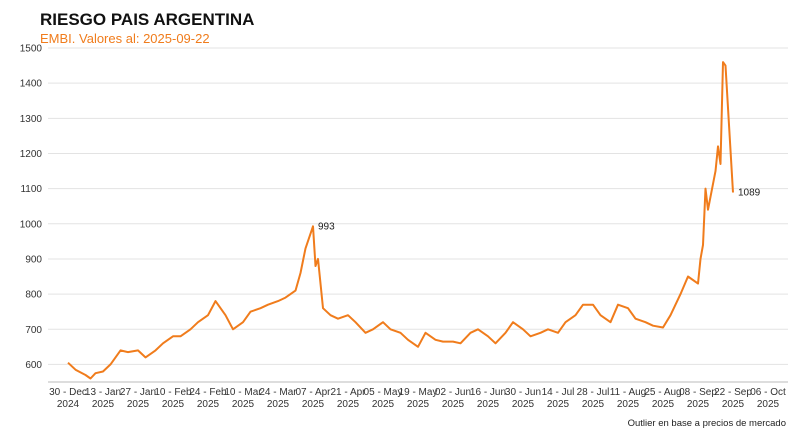  Describe the element at coordinates (278, 392) in the screenshot. I see `x-tick-label: 24 - Mar` at that location.